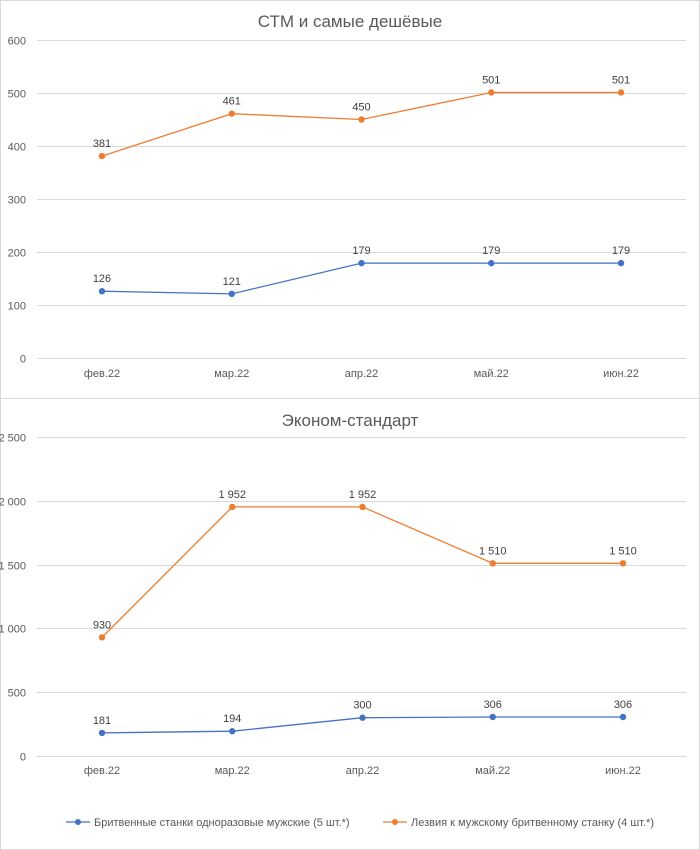  I want to click on y-tick-label: 400, so click(17, 148).